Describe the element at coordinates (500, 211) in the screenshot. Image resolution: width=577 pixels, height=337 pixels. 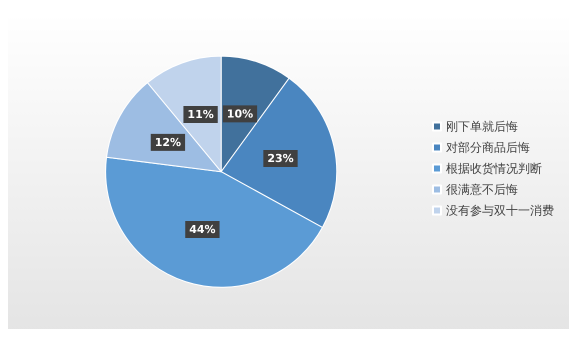
I see `legend-label: 没有参与双十一消费` at that location.